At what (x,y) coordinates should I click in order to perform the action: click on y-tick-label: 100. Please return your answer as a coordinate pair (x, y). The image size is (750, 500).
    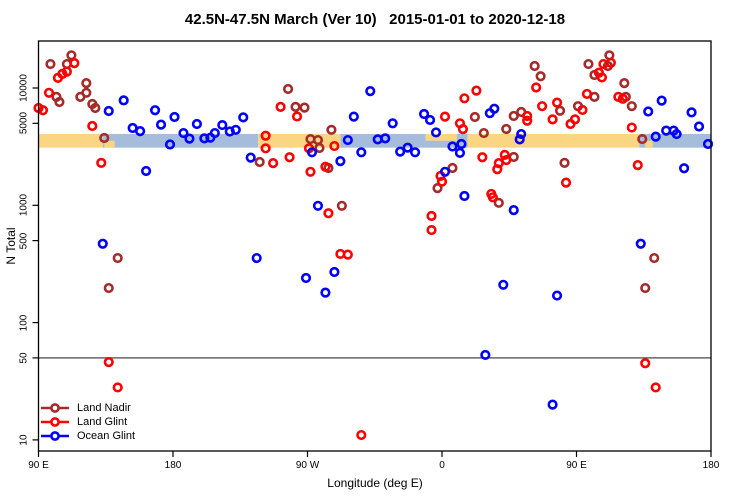
    Looking at the image, I should click on (24, 322).